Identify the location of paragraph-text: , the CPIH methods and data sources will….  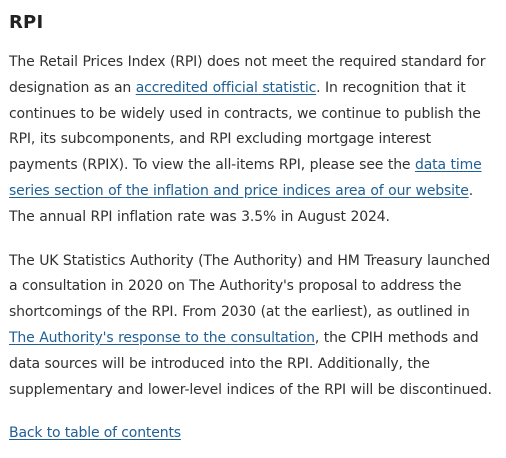
(250, 363).